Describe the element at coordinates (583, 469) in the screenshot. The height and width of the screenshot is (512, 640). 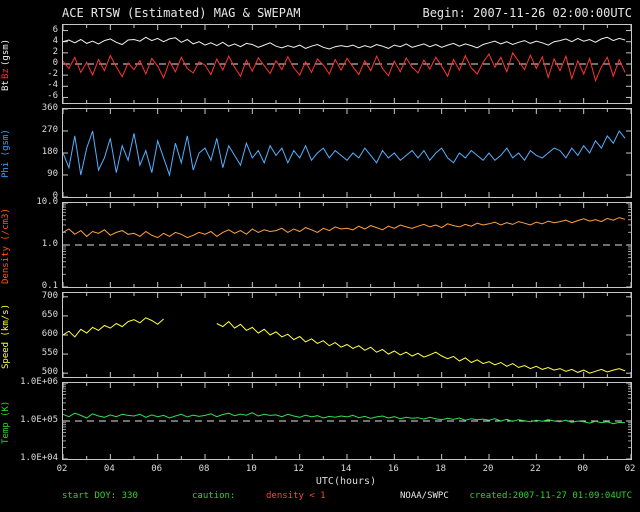
I see `x-tick-label: 00` at that location.